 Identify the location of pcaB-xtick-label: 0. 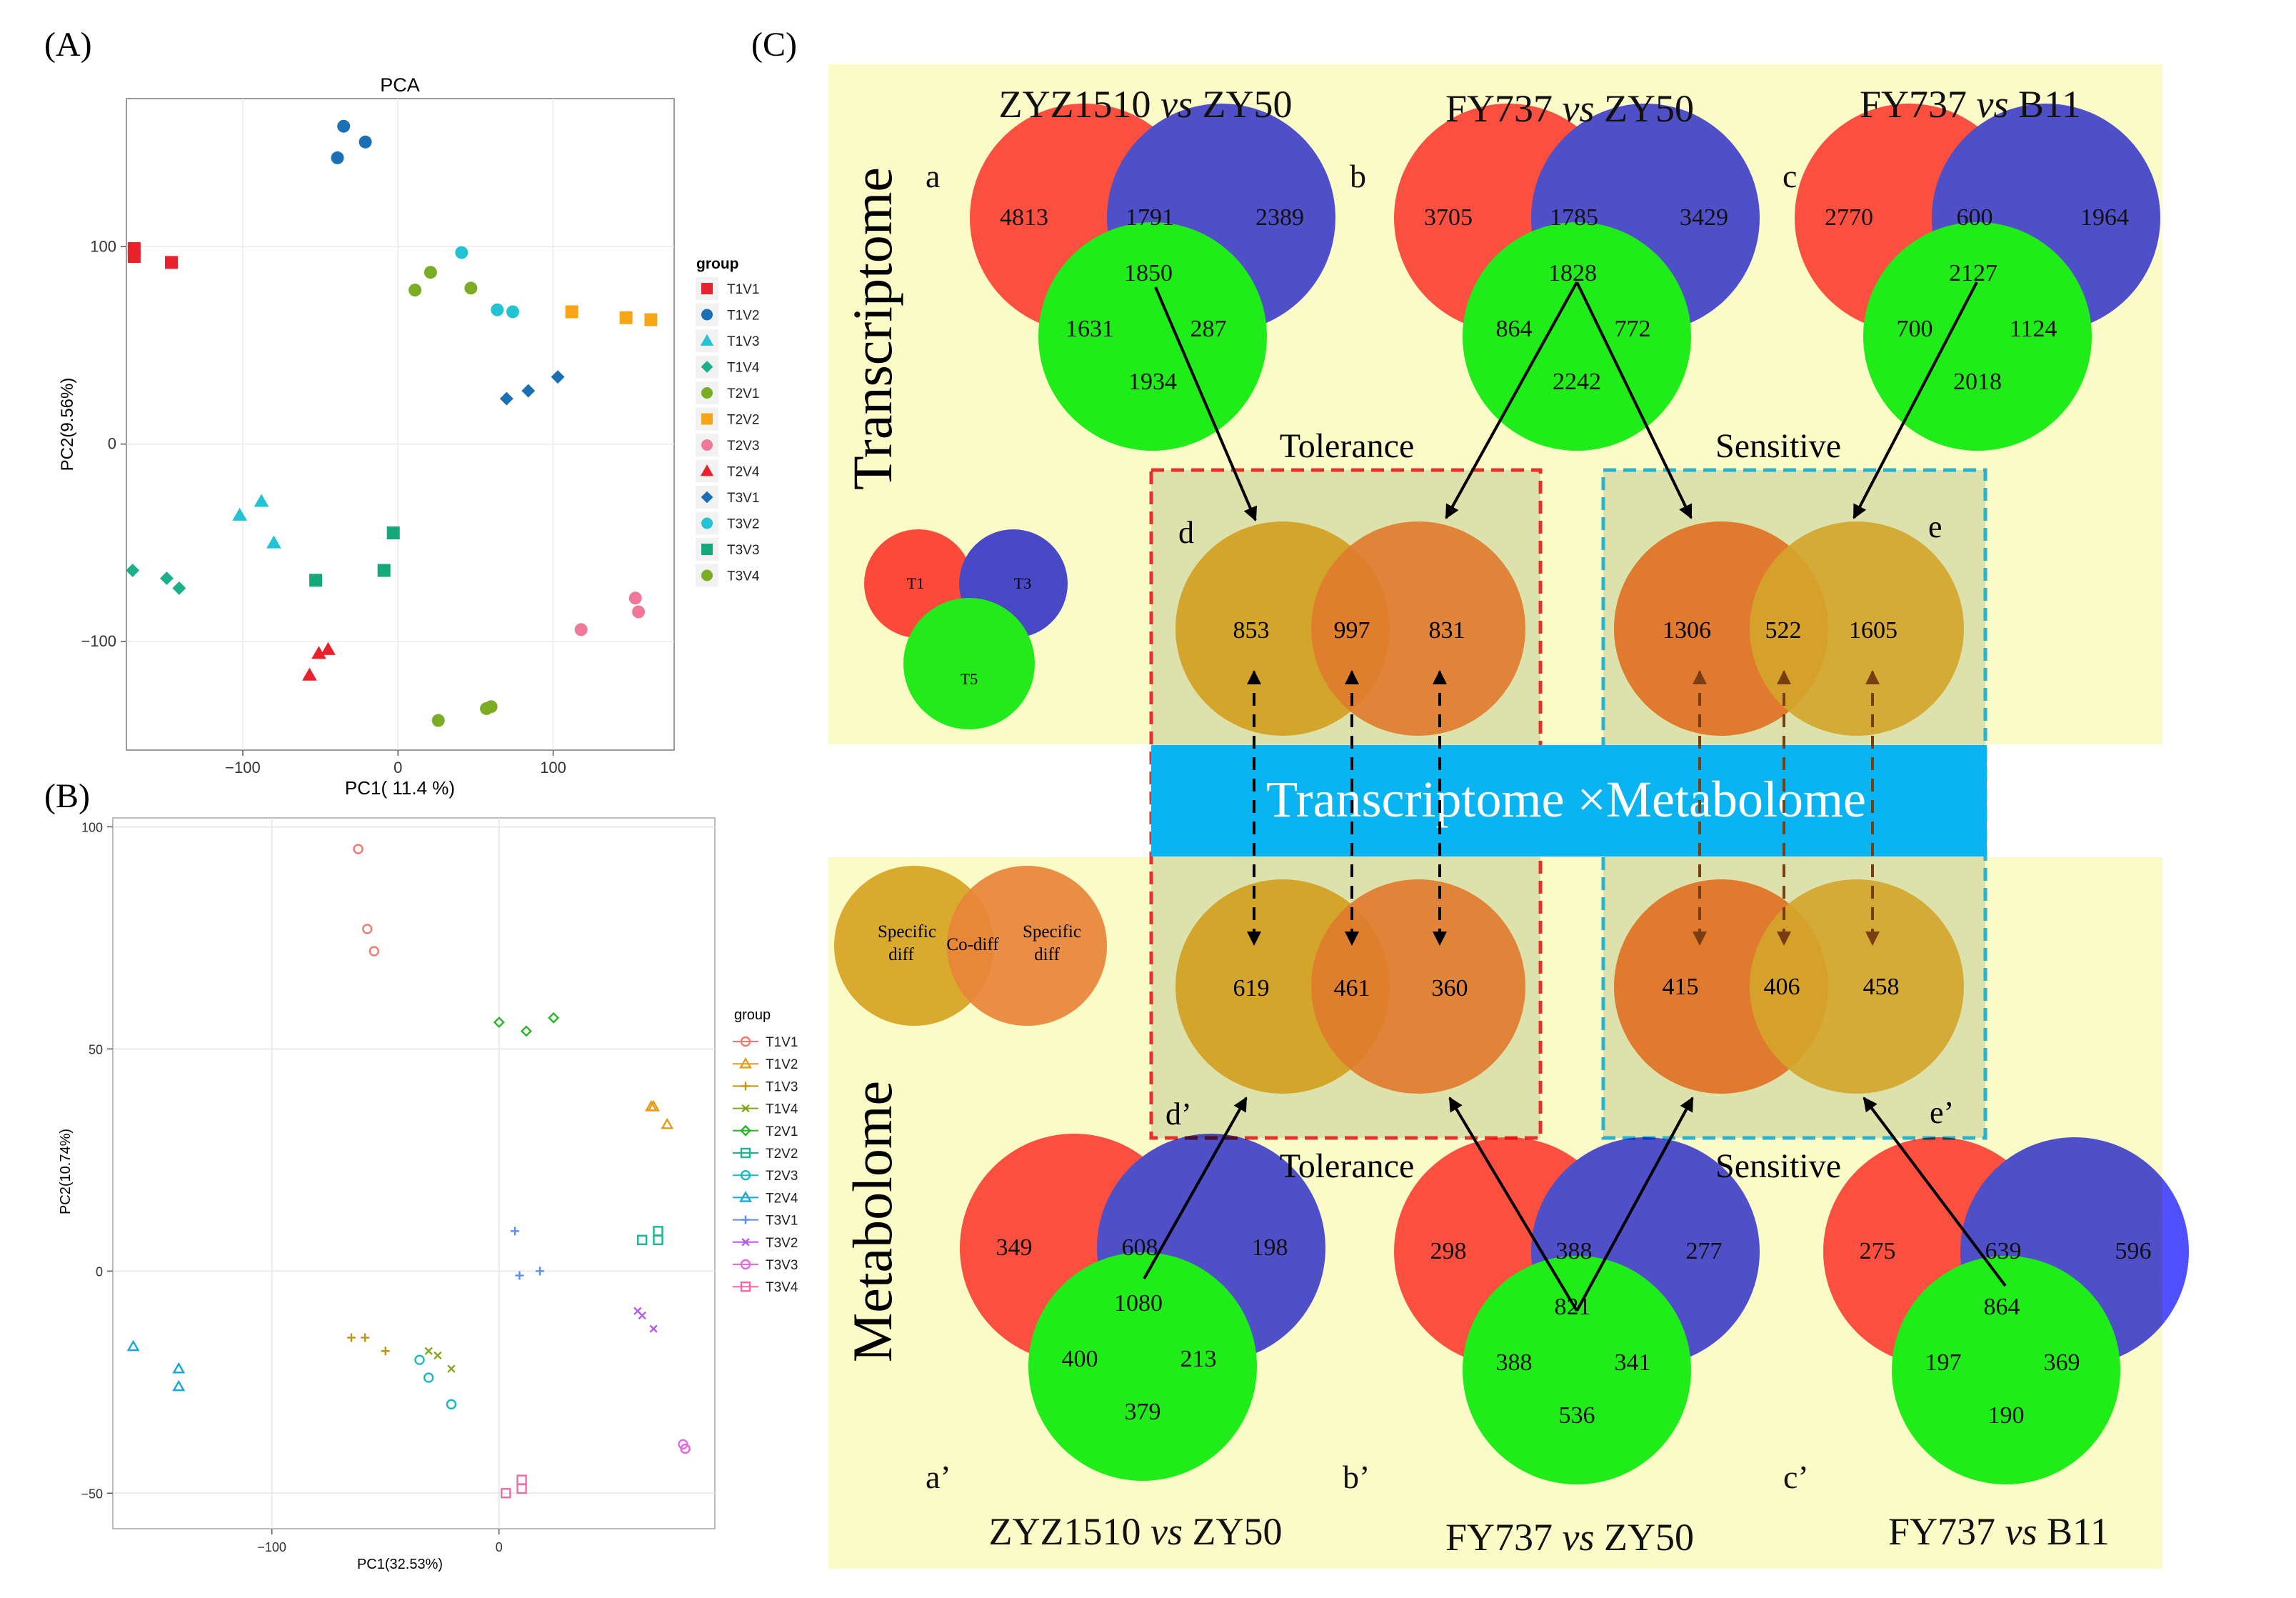
(499, 1547).